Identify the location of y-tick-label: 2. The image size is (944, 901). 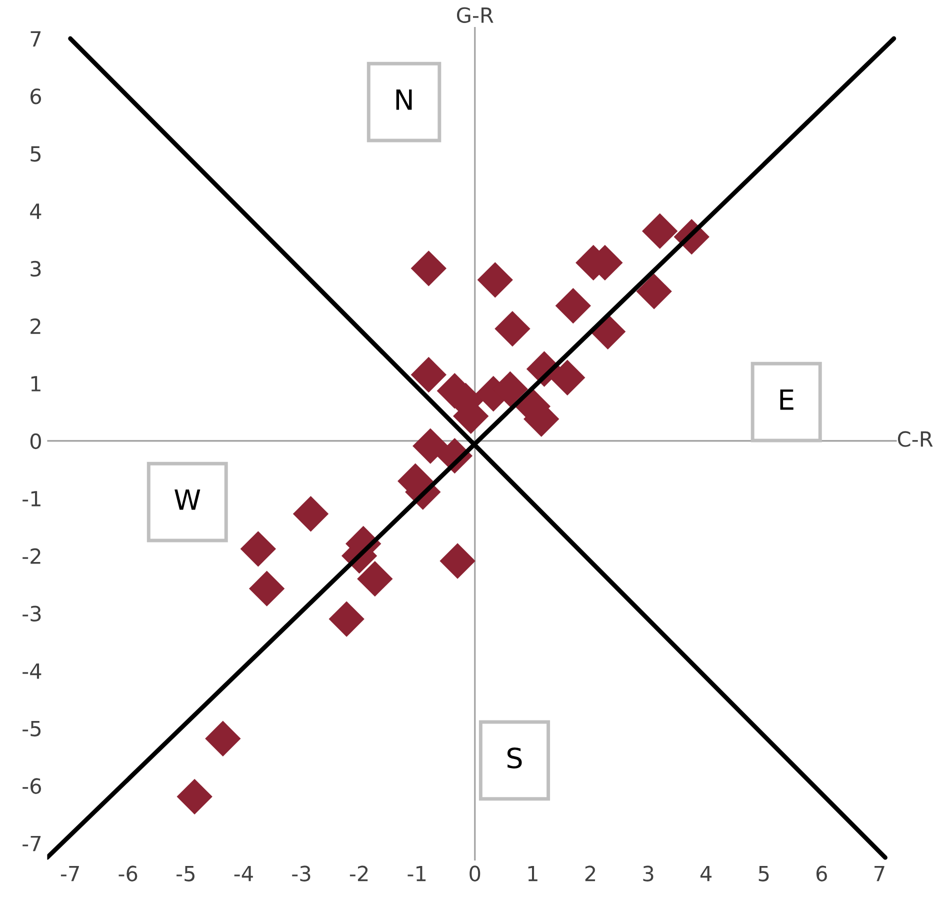
(35, 326).